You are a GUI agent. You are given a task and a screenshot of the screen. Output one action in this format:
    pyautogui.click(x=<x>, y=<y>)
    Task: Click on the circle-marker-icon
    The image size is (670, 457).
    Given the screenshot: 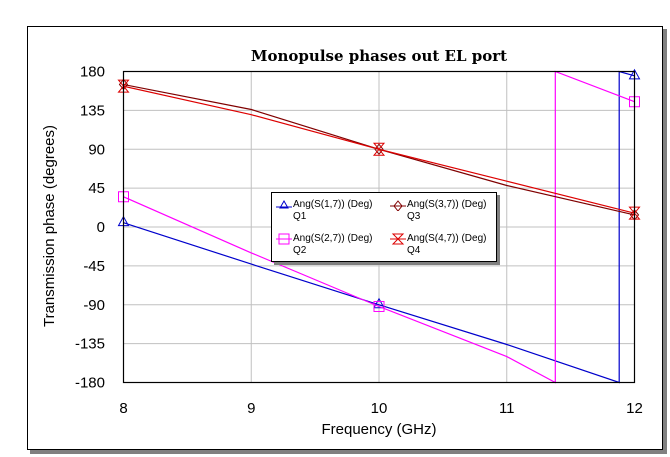 What is the action you would take?
    pyautogui.click(x=398, y=205)
    